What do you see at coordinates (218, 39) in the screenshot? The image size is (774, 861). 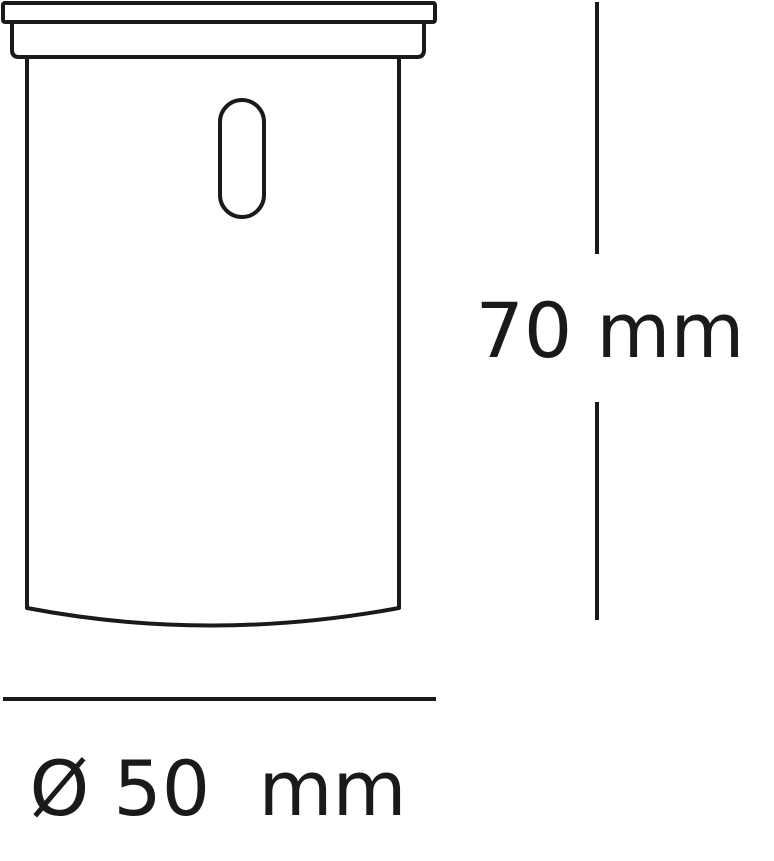 I see `lid-lower-band` at bounding box center [218, 39].